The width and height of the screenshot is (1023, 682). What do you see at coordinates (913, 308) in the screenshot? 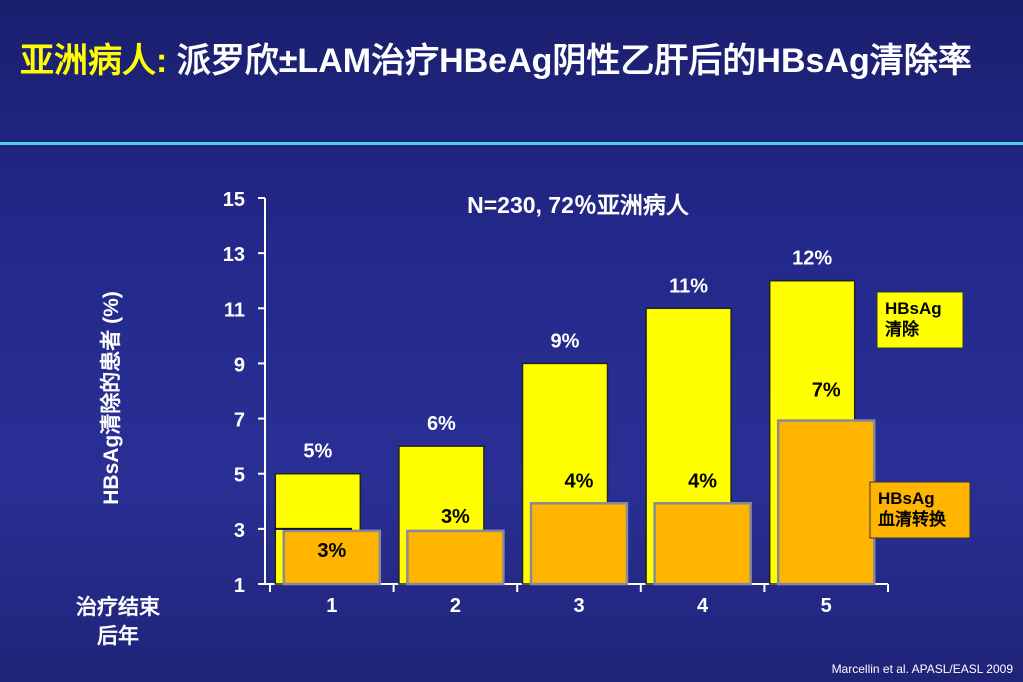
I see `legend-clearance-line1: HBsAg` at bounding box center [913, 308].